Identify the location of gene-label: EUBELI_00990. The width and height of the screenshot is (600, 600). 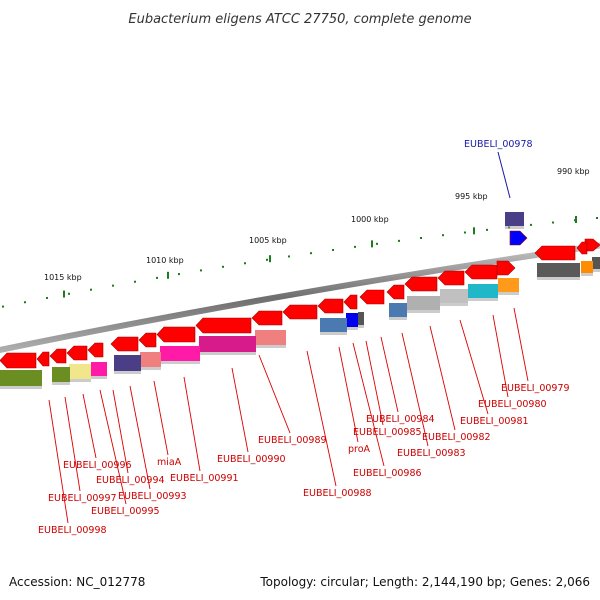
(251, 459).